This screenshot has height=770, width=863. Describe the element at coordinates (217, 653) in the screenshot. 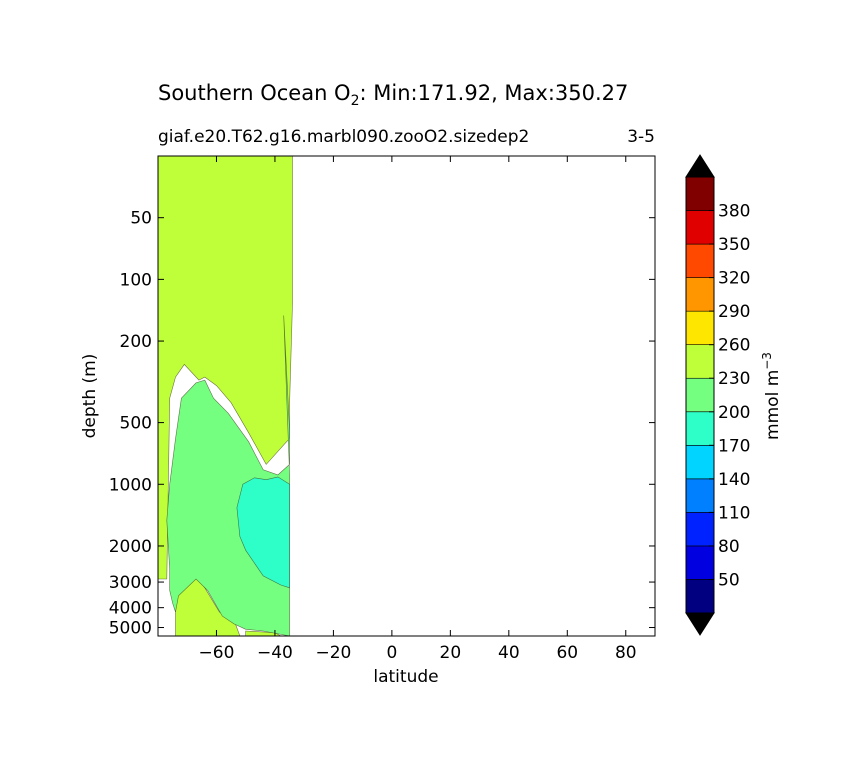

I see `x-tick-label: −60` at that location.